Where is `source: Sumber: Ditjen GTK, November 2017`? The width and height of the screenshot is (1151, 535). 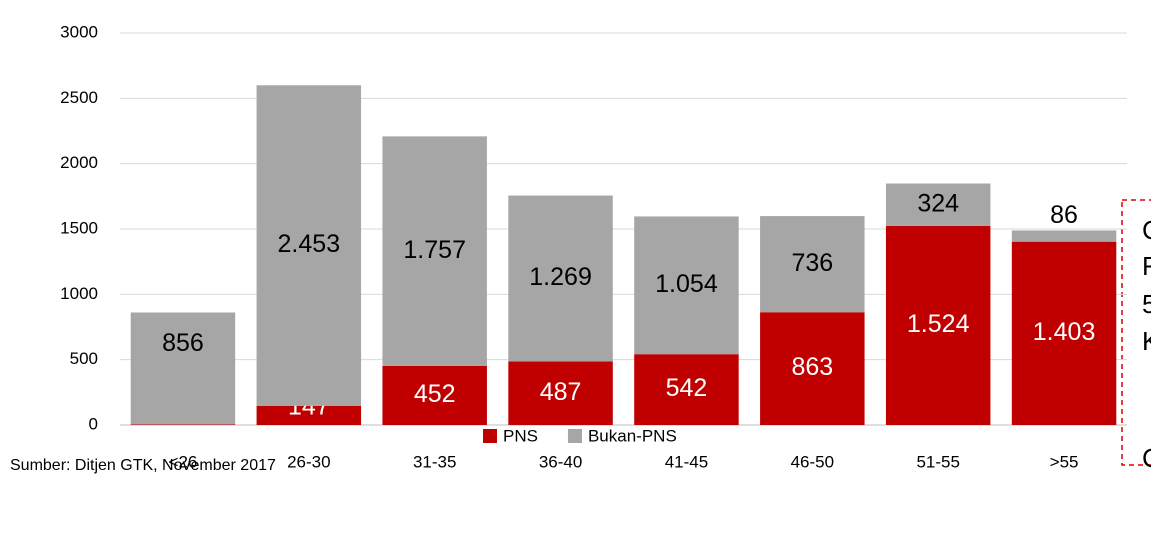 source: Sumber: Ditjen GTK, November 2017 is located at coordinates (143, 465).